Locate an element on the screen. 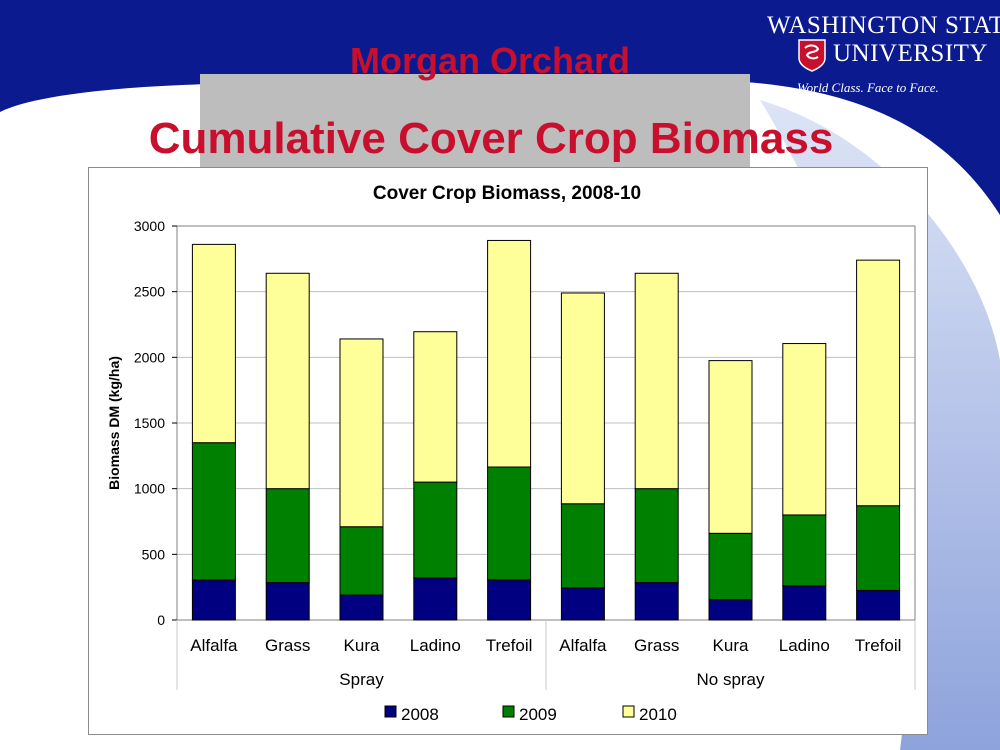 The height and width of the screenshot is (750, 1000). x-group-label: No spray is located at coordinates (730, 679).